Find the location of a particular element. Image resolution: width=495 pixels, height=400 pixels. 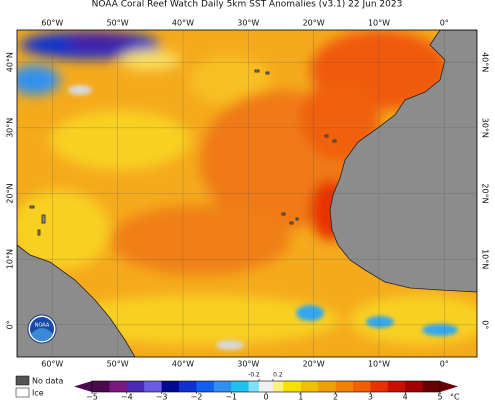

colorbar-tick-label: 4 is located at coordinates (405, 396).